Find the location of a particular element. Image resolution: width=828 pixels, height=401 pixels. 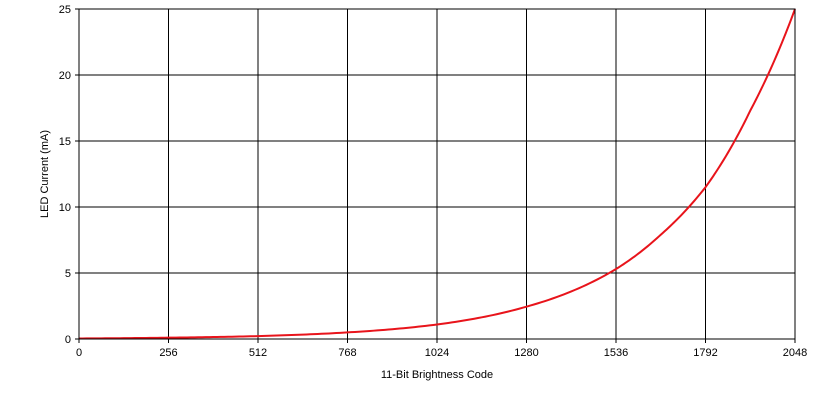

x-tick-label: 1792 is located at coordinates (705, 353).